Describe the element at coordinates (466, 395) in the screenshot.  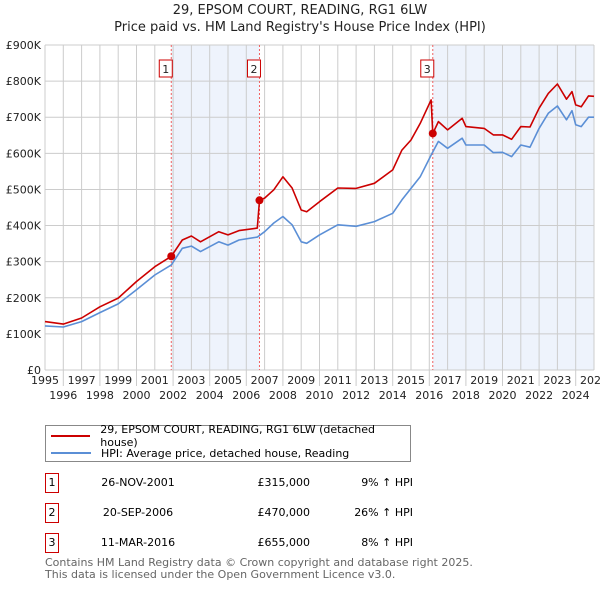
I see `x-tick-label: 2018` at that location.